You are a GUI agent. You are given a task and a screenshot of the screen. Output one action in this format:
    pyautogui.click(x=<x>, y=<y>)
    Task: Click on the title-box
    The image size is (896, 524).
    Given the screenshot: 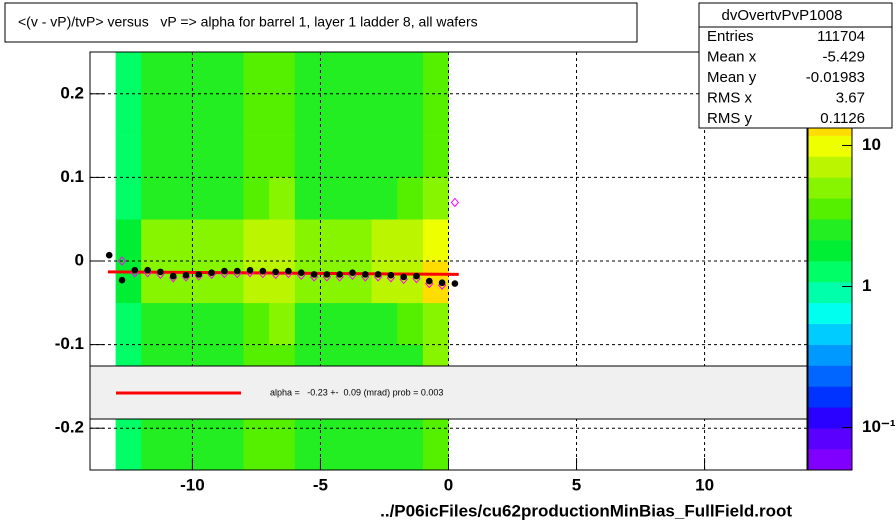 What is the action you would take?
    pyautogui.click(x=321, y=22)
    